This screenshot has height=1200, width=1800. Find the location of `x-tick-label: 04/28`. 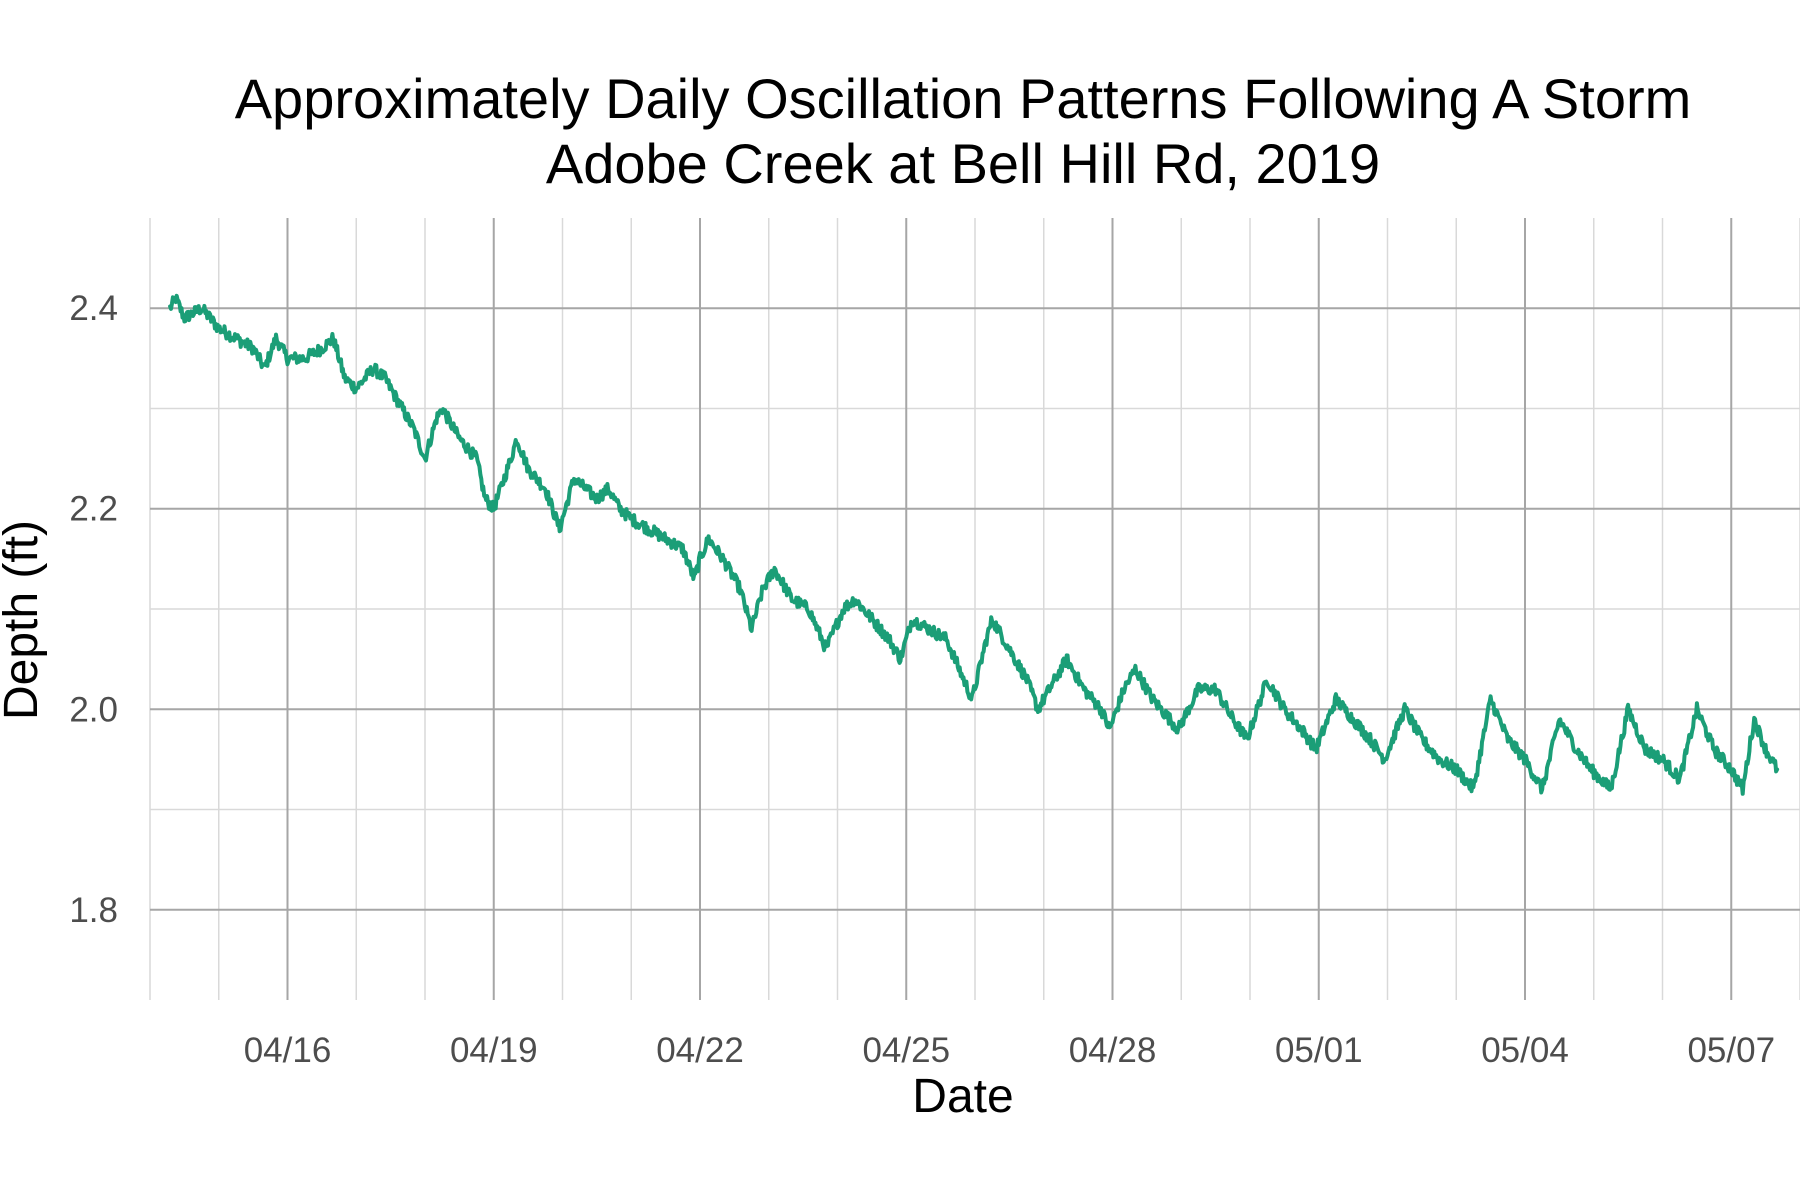

x-tick-label: 04/28 is located at coordinates (1113, 1050).